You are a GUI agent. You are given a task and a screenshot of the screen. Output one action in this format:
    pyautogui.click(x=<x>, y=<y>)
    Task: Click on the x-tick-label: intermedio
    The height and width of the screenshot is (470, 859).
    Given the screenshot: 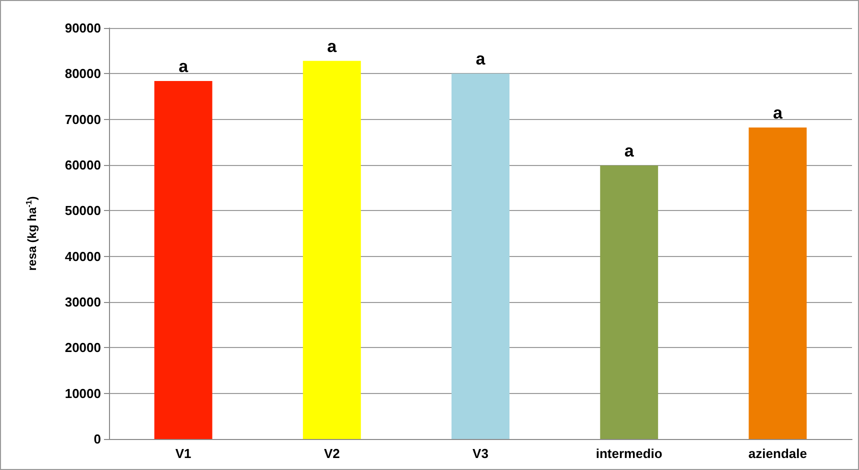 What is the action you would take?
    pyautogui.click(x=629, y=453)
    